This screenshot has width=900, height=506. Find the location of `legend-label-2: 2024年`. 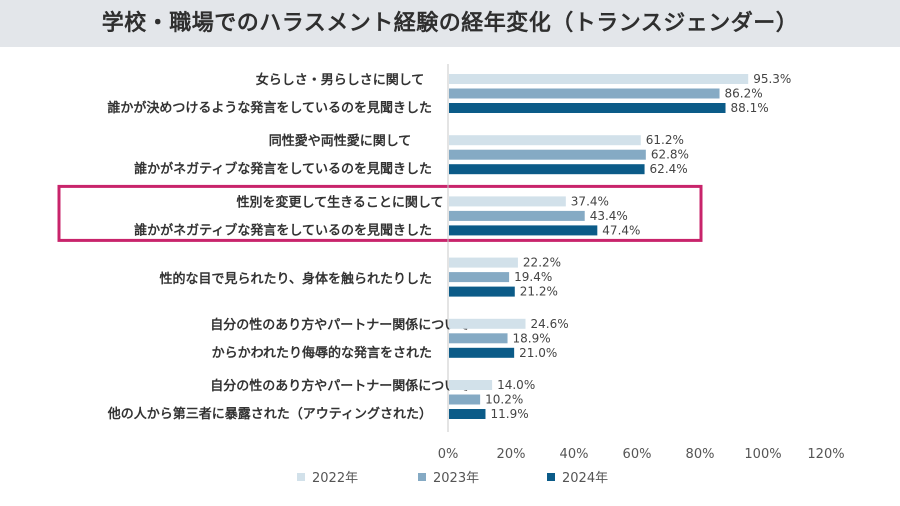

legend-label-2: 2024年 is located at coordinates (585, 478).